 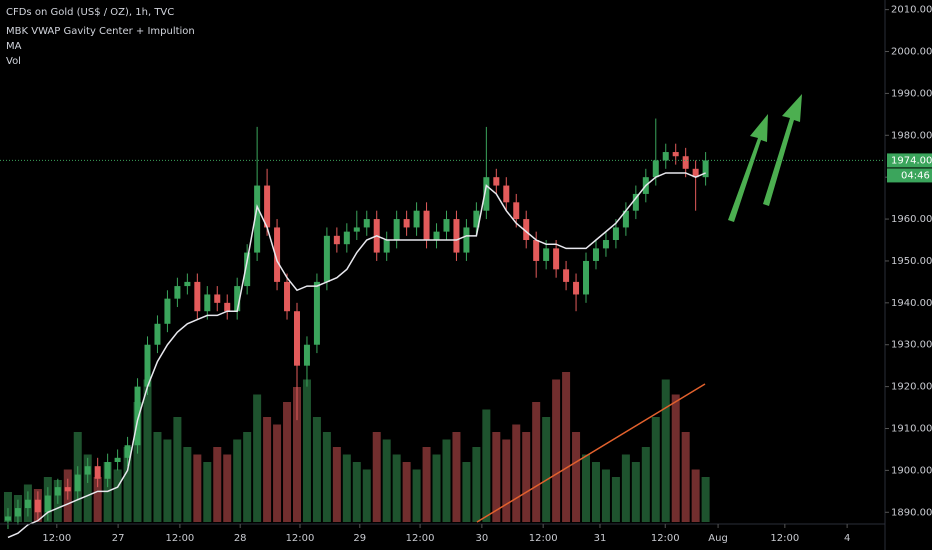 I want to click on arrows, so click(x=765, y=158).